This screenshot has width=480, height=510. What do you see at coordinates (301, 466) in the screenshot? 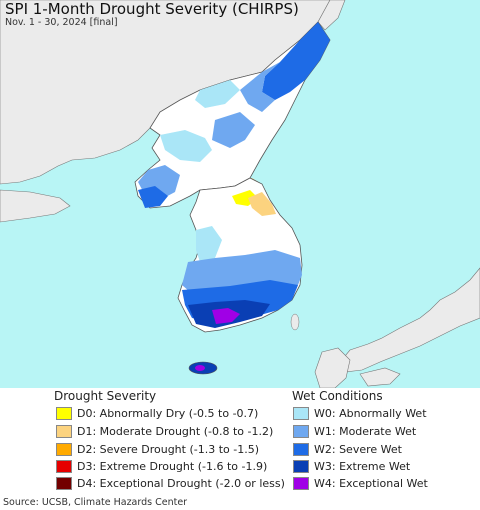
I see `legend-swatch-w3` at bounding box center [301, 466].